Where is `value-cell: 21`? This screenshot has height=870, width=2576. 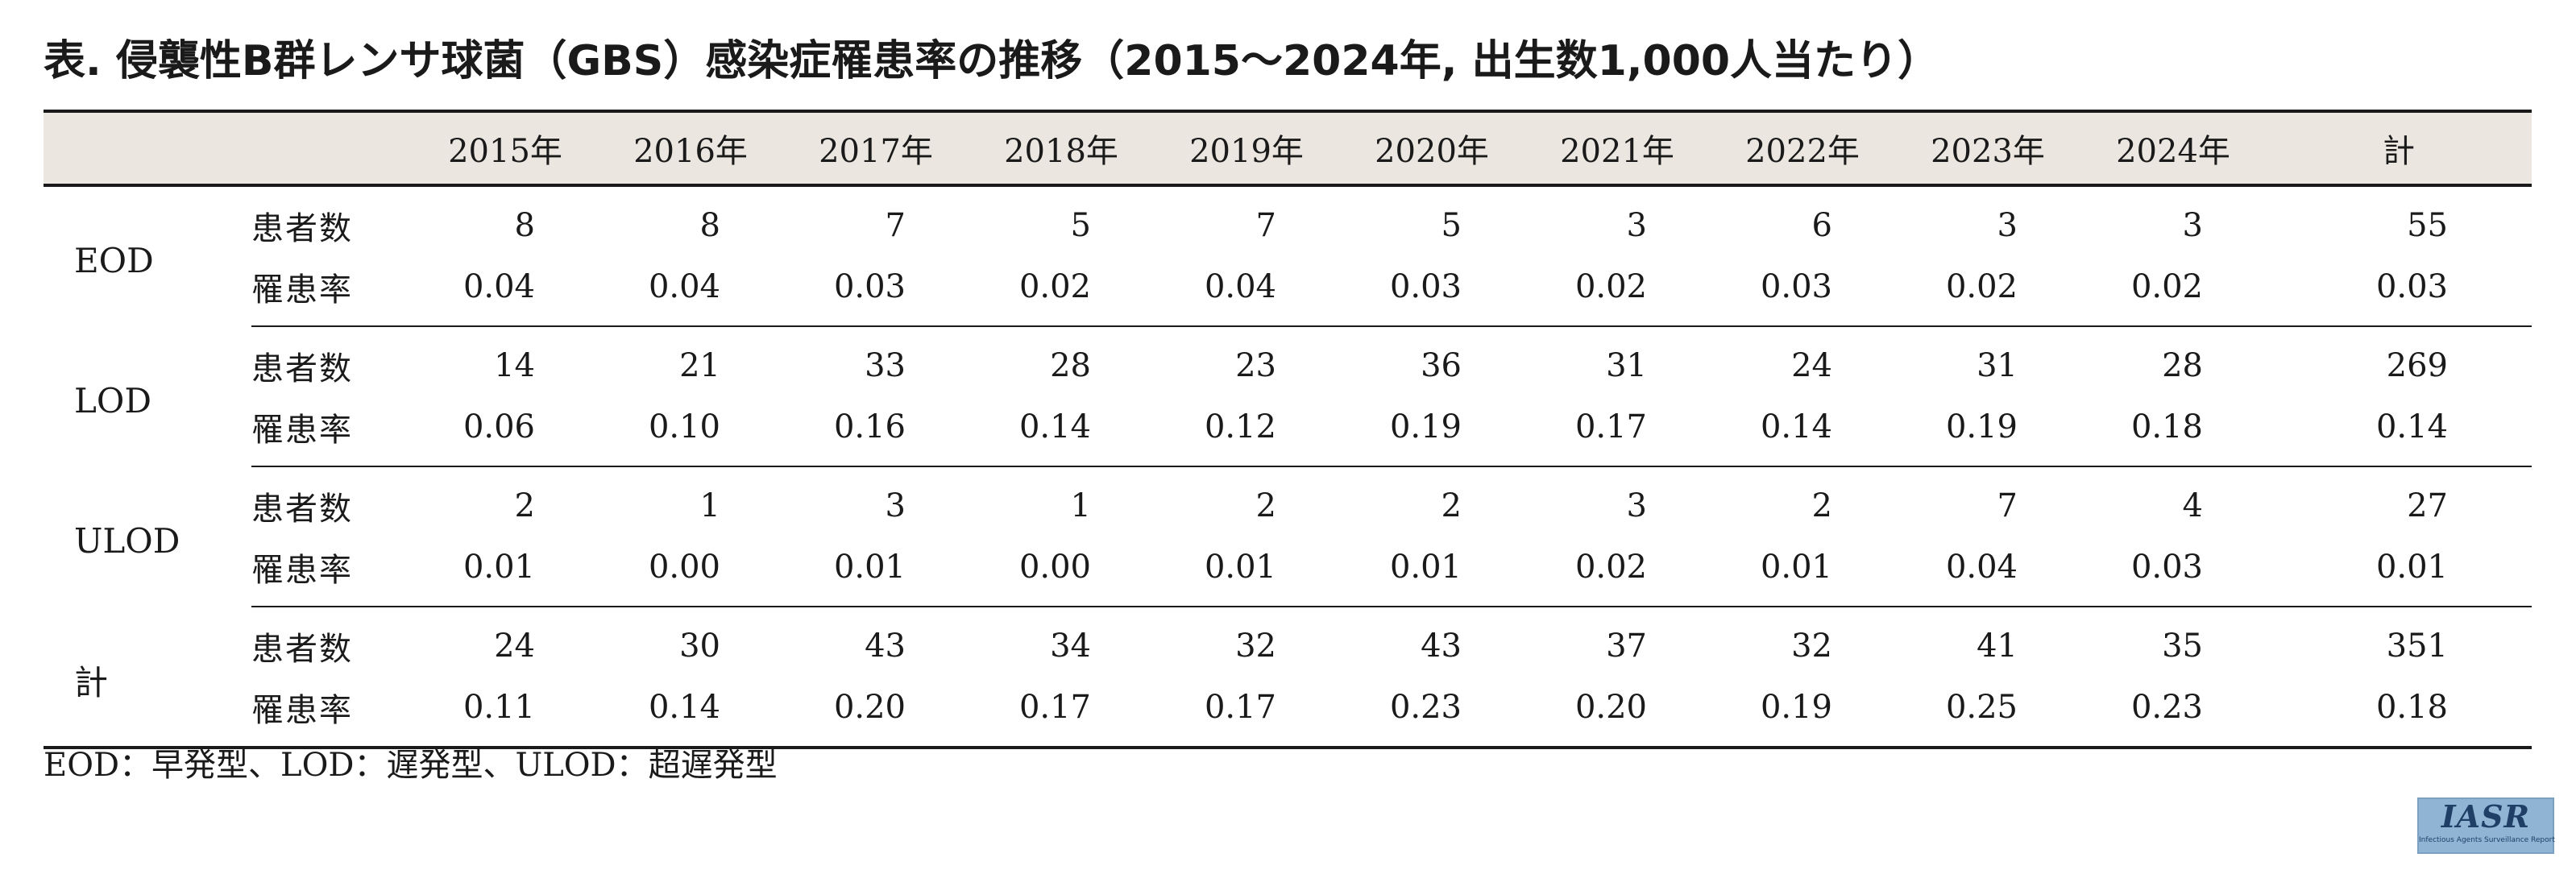
value-cell: 21 is located at coordinates (699, 365).